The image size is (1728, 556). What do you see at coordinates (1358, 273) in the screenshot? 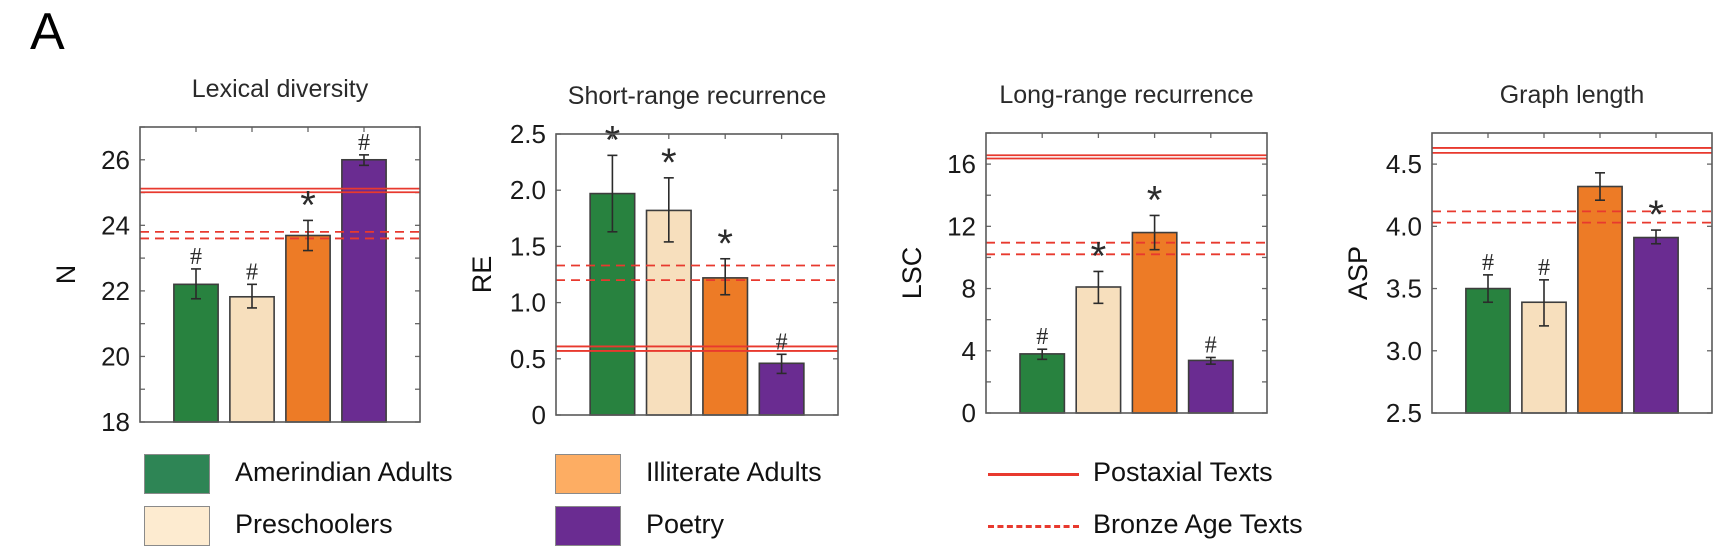
I see `y-axis-label: ASP` at bounding box center [1358, 273].